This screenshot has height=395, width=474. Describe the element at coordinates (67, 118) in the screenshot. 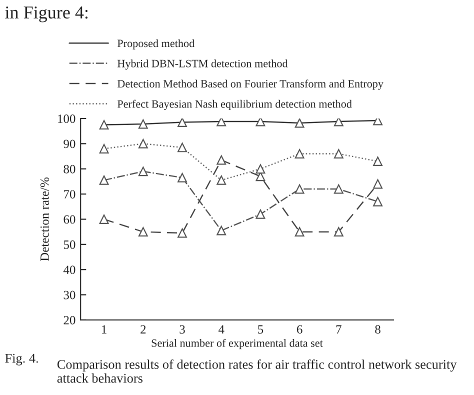

I see `y-tick-label: 100` at that location.